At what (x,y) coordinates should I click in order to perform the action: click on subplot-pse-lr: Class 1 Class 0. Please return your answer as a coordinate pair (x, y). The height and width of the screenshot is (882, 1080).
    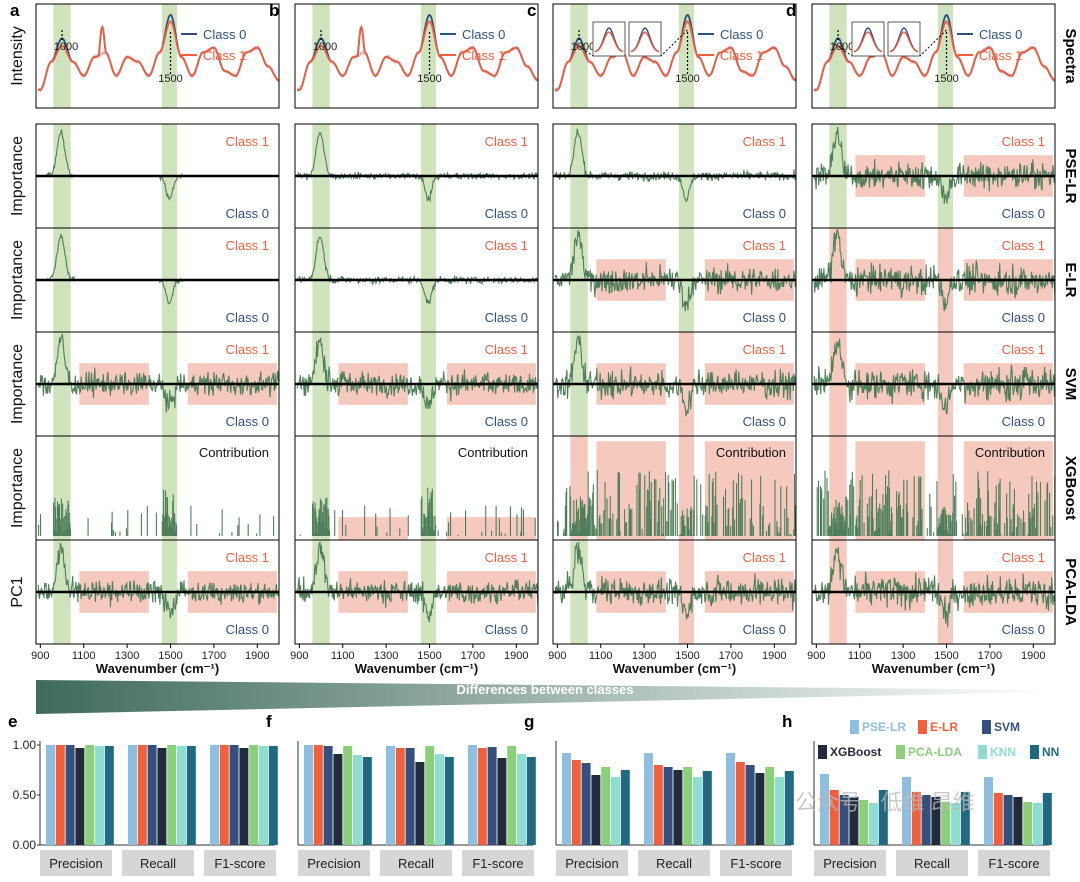
    Looking at the image, I should click on (157, 176).